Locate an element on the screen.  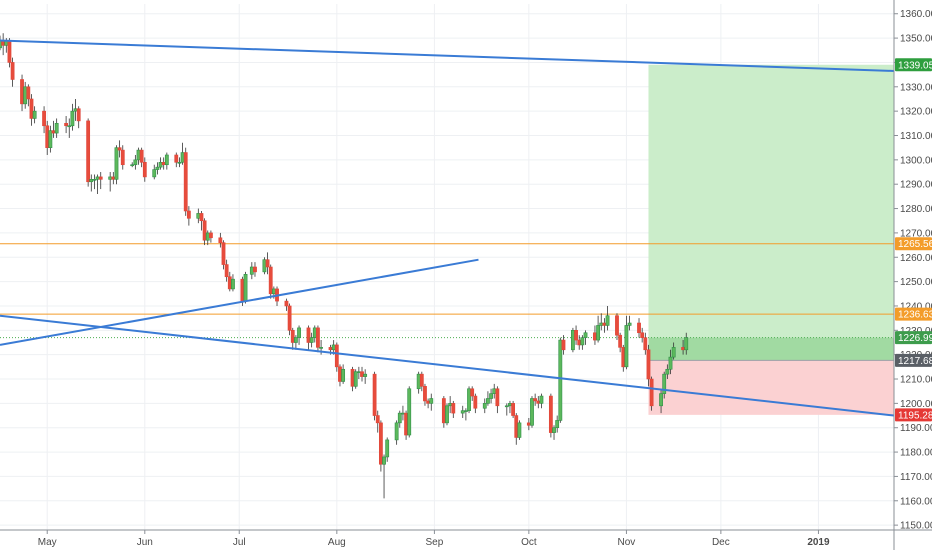
y-tick-label: 1170.00 is located at coordinates (916, 477).